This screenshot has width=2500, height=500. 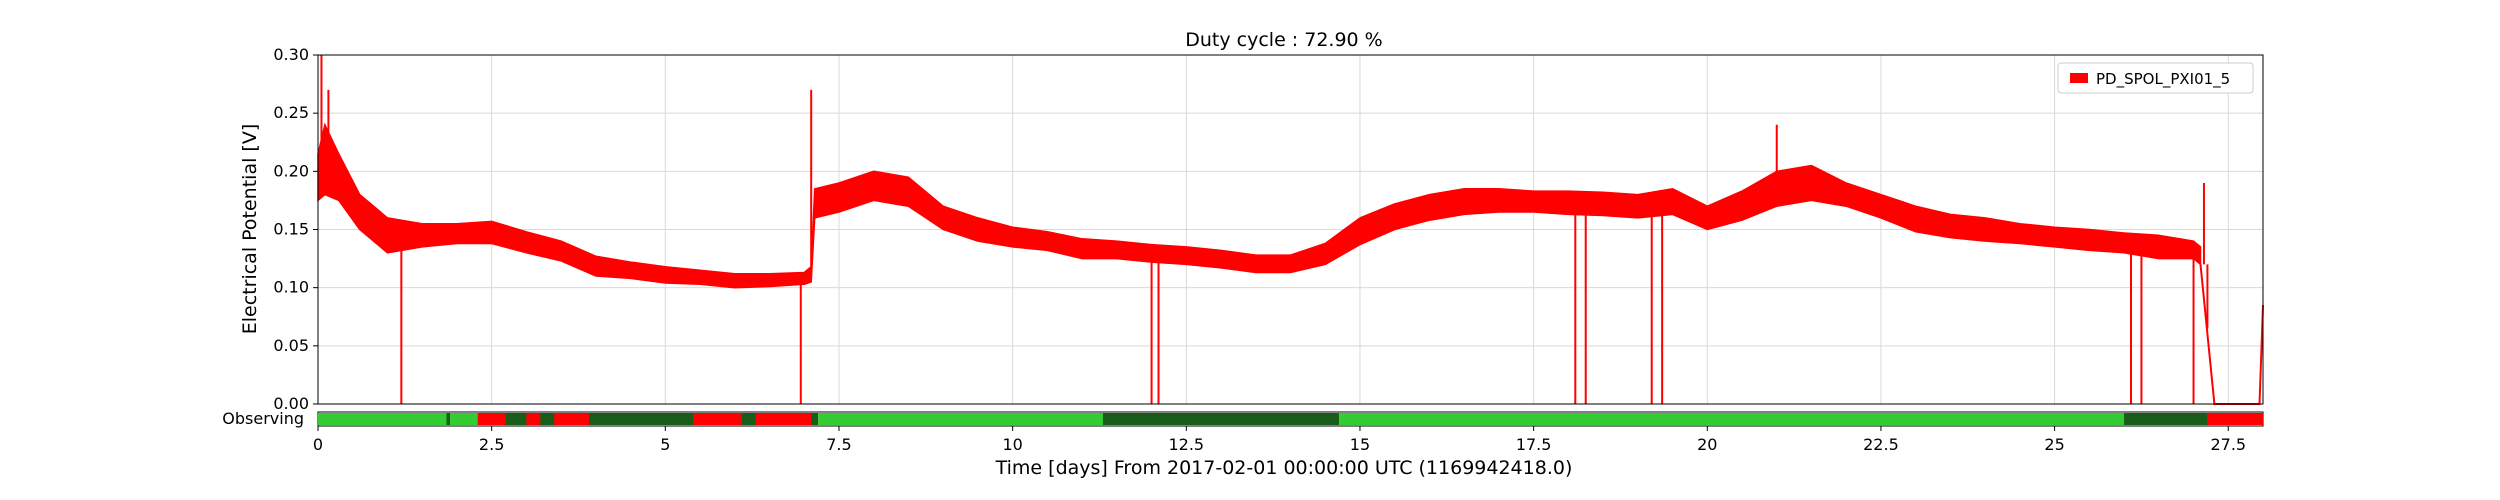 What do you see at coordinates (1881, 444) in the screenshot?
I see `x-tick-label: 22.5` at bounding box center [1881, 444].